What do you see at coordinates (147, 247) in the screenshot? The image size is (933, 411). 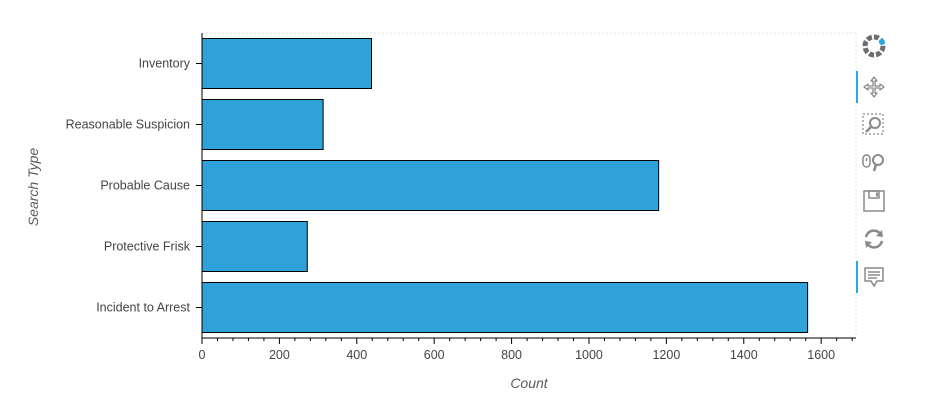 I see `y-tick-label: Protective Frisk` at bounding box center [147, 247].